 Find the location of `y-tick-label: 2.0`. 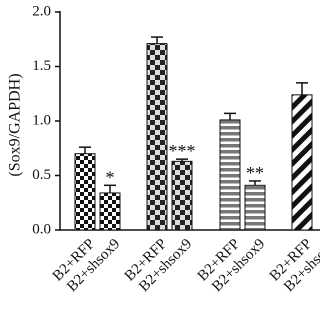

y-tick-label: 2.0 is located at coordinates (41, 11).